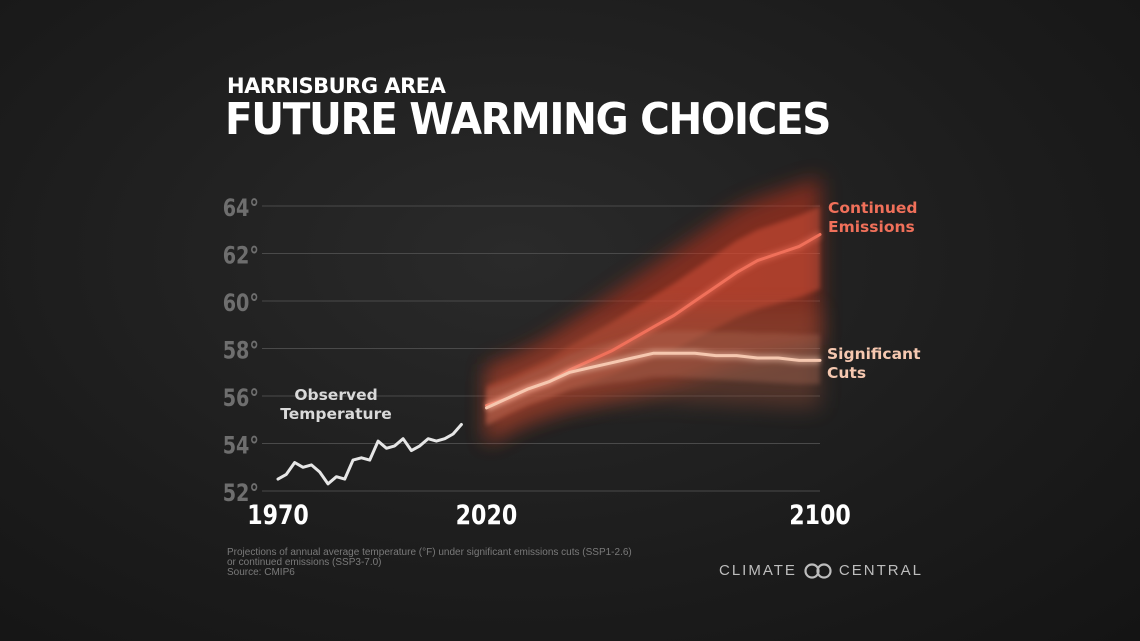 This screenshot has height=641, width=1140. What do you see at coordinates (278, 515) in the screenshot?
I see `x-tick-label-1970: 1970` at bounding box center [278, 515].